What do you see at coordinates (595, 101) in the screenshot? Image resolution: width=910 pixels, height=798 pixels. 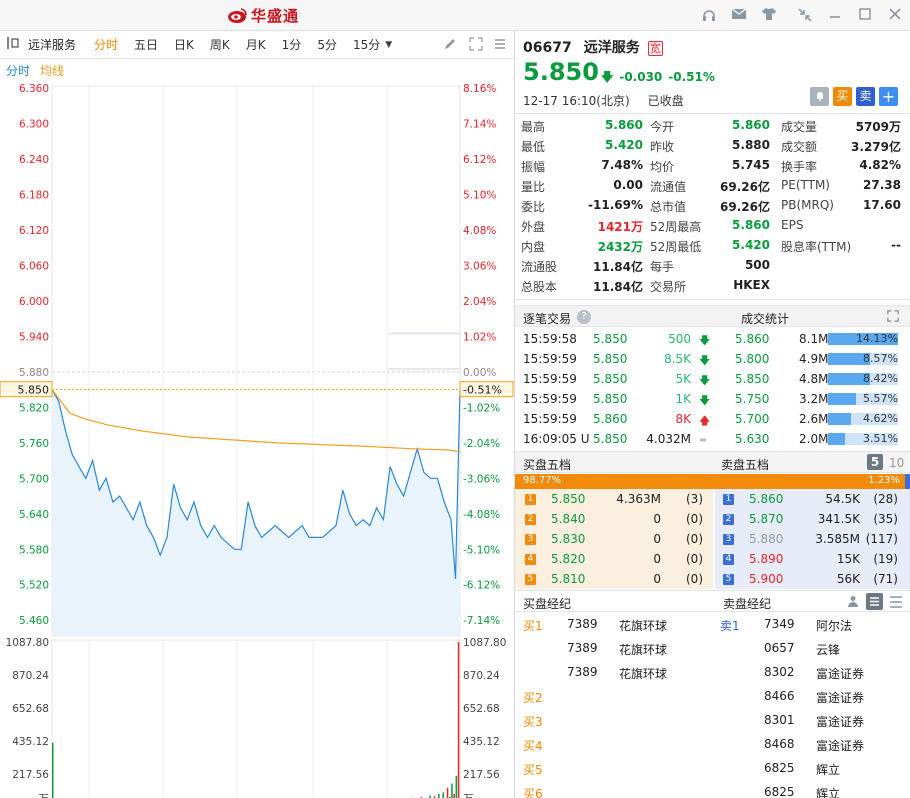 I see `quote-time: 16:10(北京)` at bounding box center [595, 101].